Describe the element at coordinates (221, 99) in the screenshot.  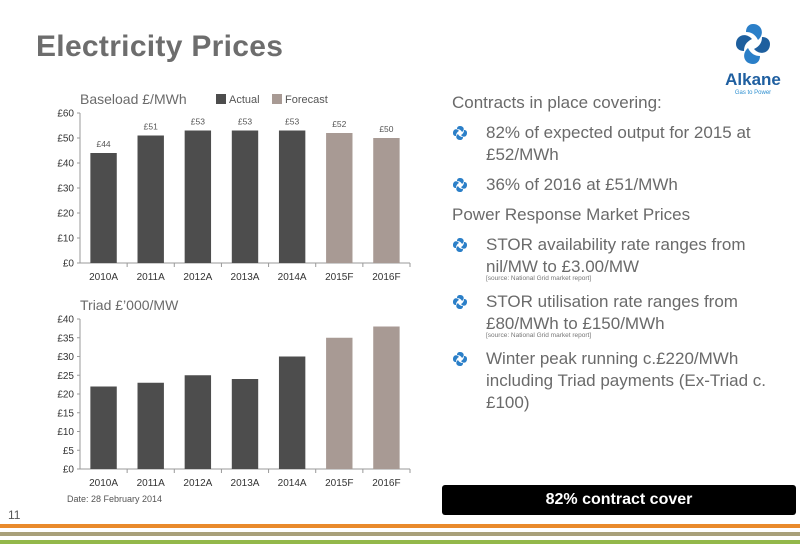
I see `chart1-legend-swatch-actual` at that location.